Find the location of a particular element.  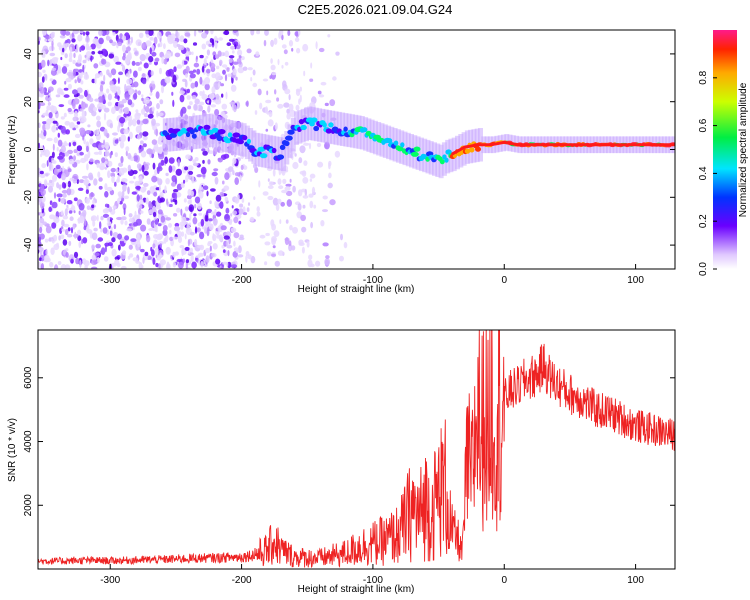

spectrogram-xlabel: Height of straight line (km) is located at coordinates (356, 289).